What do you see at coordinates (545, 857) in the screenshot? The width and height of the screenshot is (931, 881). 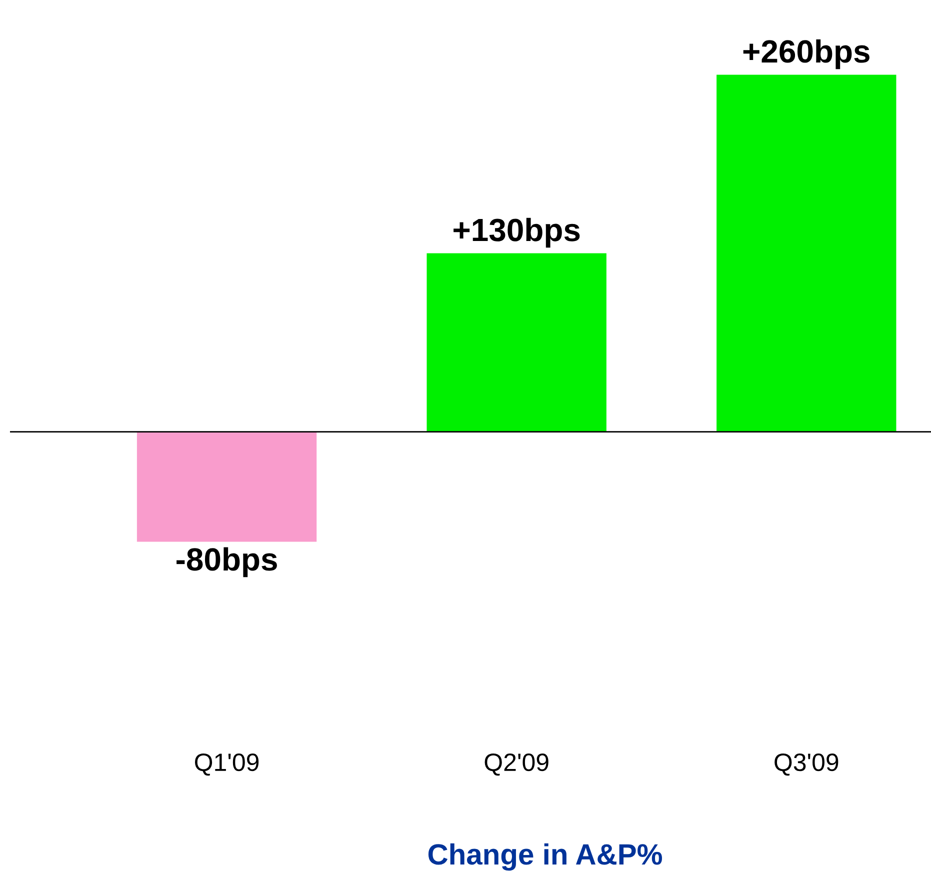 I see `text: Change in A&P%` at bounding box center [545, 857].